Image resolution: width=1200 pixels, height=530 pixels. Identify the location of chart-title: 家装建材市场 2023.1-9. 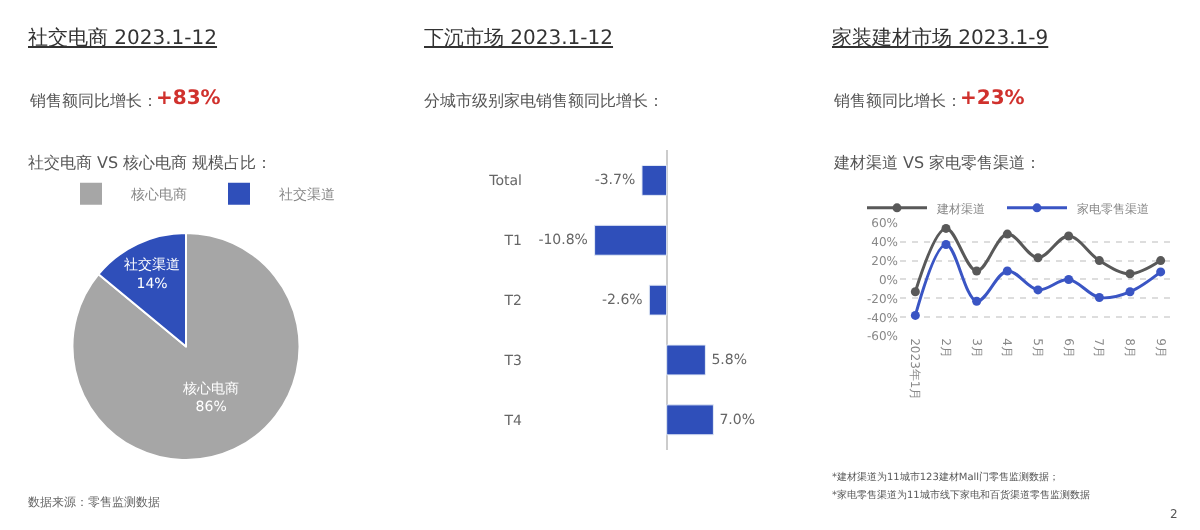
(940, 38).